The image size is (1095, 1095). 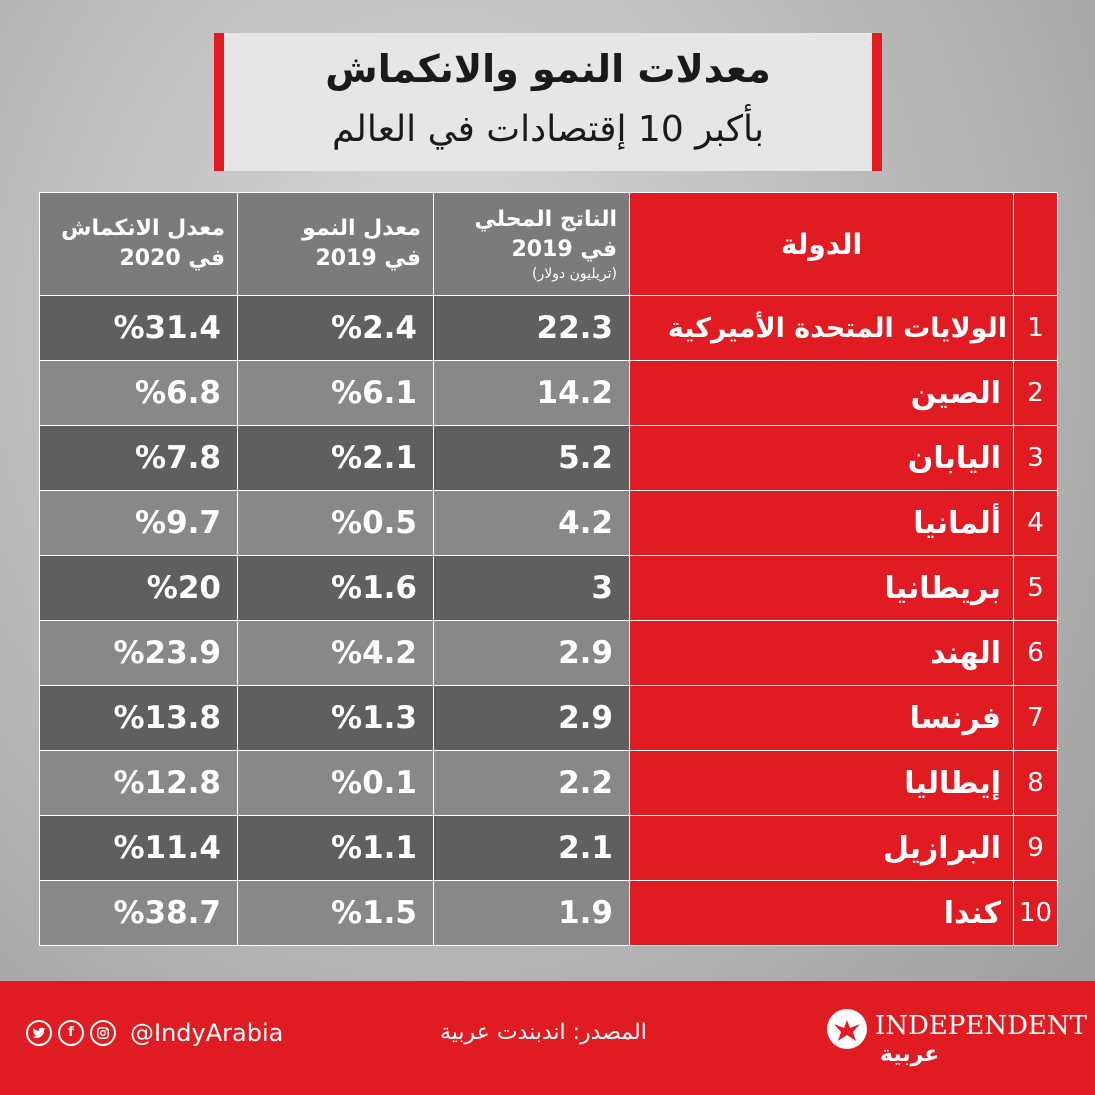 I want to click on growth-cell: %4.2, so click(x=335, y=653).